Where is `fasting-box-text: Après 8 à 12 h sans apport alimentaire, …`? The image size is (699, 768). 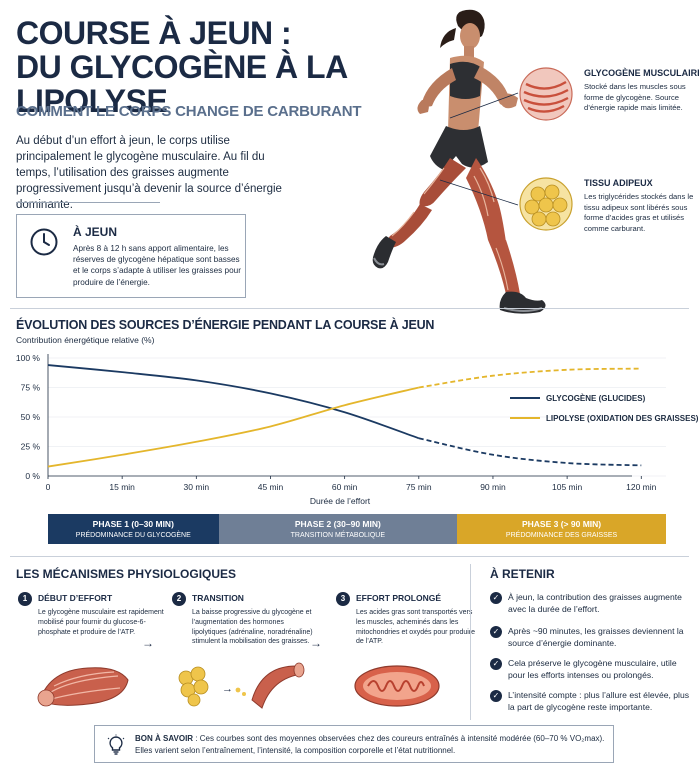 fasting-box-text: Après 8 à 12 h sans apport alimentaire, … is located at coordinates (157, 265).